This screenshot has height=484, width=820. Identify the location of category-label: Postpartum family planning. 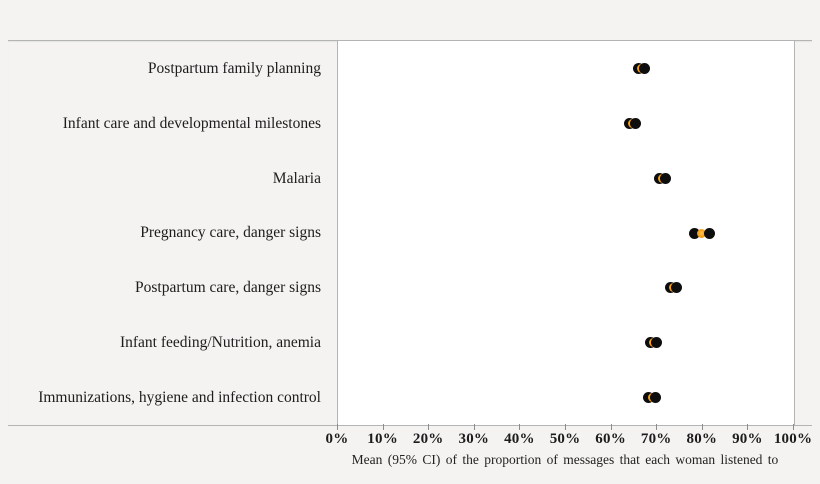
(234, 68).